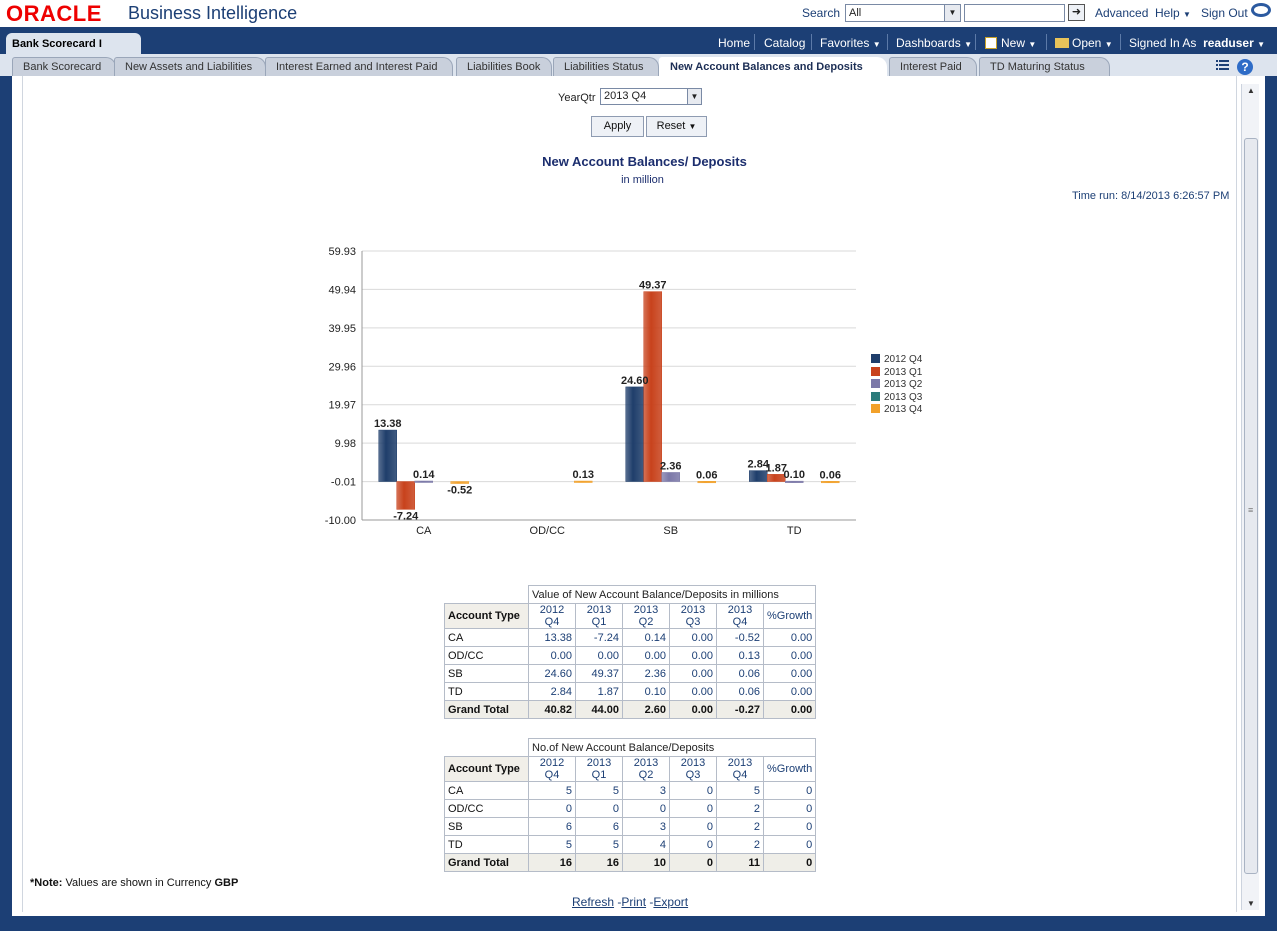 This screenshot has height=931, width=1277. I want to click on value-cell: -7.24, so click(599, 637).